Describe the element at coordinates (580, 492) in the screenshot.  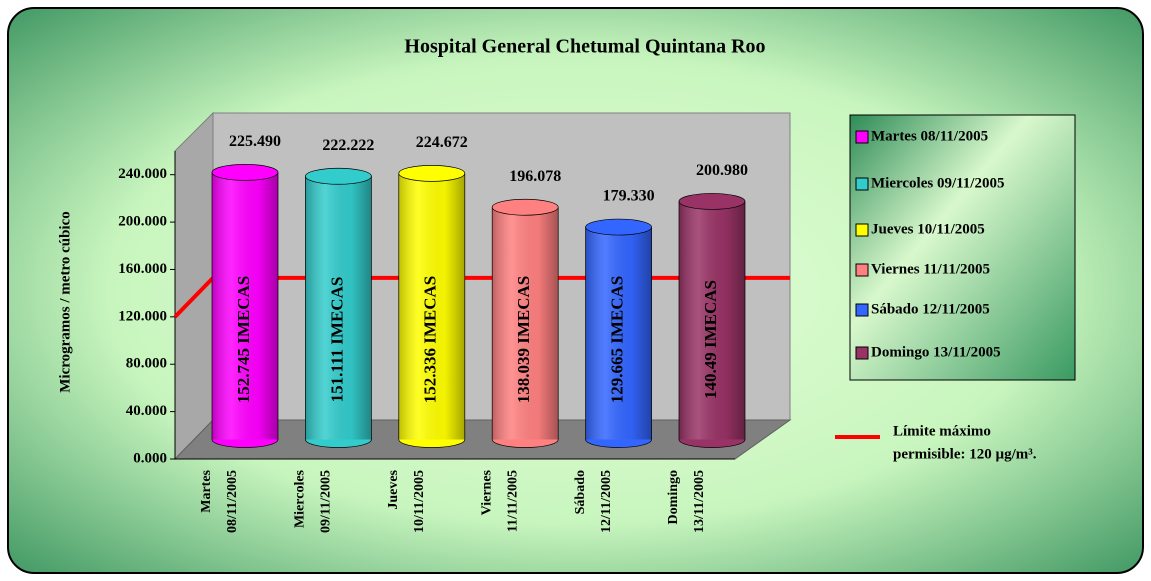
I see `x-tick-label: Sábado` at that location.